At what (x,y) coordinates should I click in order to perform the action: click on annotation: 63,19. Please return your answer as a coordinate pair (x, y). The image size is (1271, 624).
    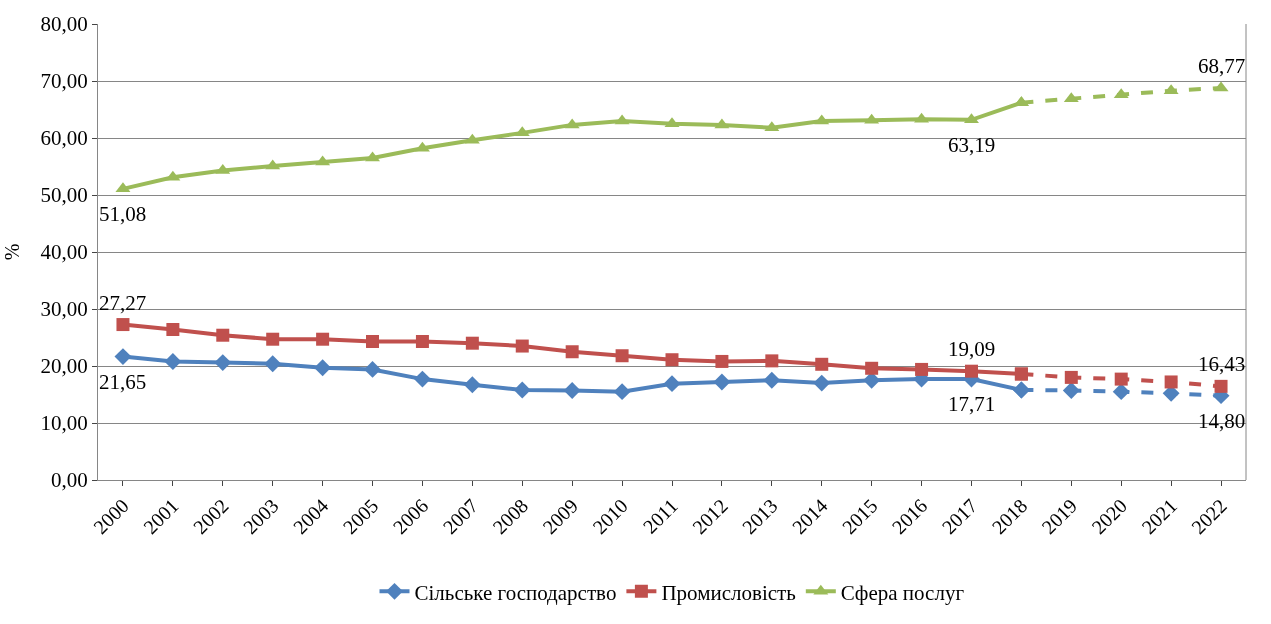
    Looking at the image, I should click on (972, 145).